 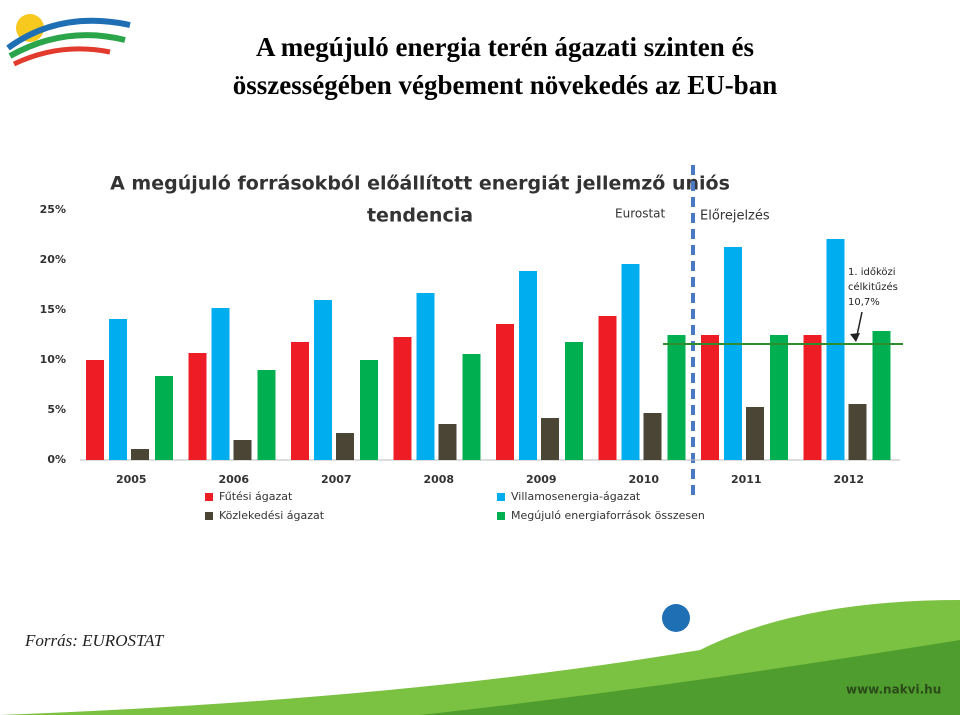 What do you see at coordinates (690, 677) in the screenshot?
I see `hill` at bounding box center [690, 677].